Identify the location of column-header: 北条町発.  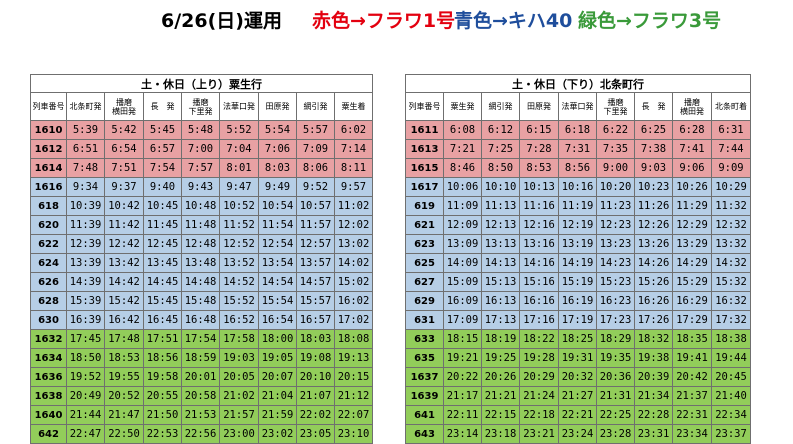
(85, 106).